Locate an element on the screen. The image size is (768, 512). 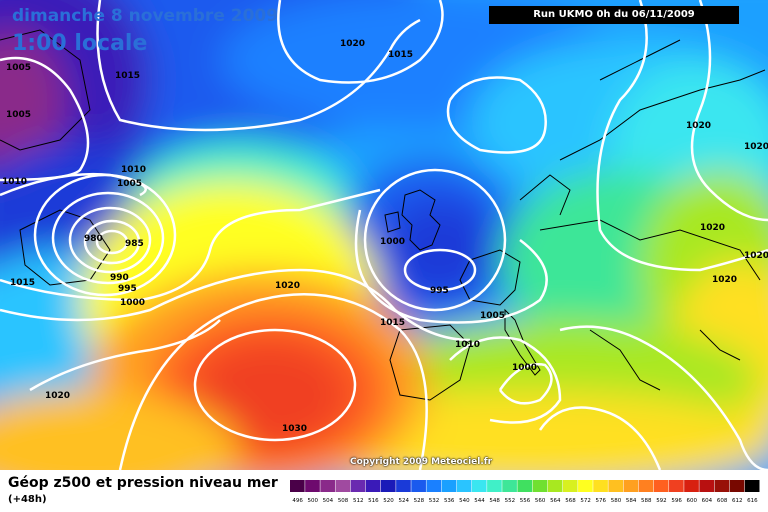
scale-label: 596 is located at coordinates (676, 501).